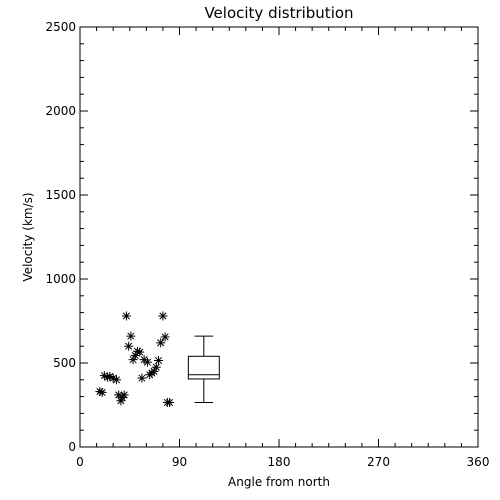  I want to click on y-tick-label: 500, so click(64, 363).